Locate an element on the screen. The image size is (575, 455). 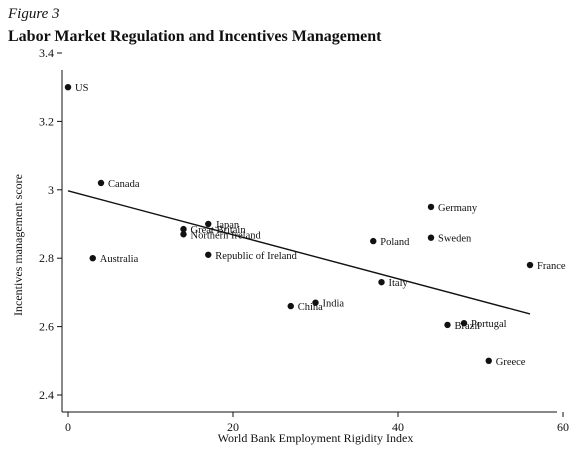
point-label-portugal: Portugal is located at coordinates (489, 324).